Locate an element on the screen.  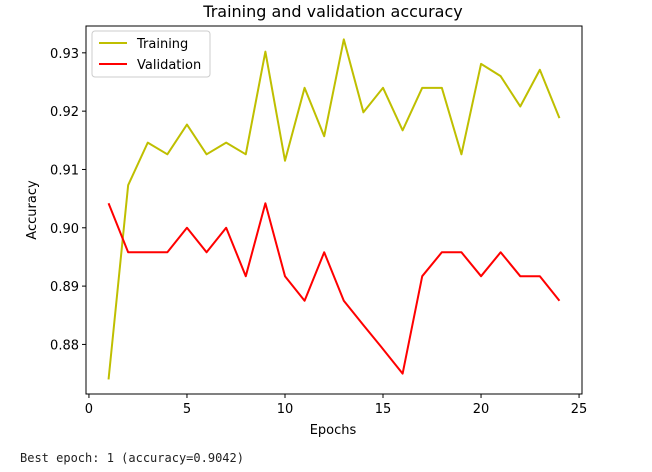
x-tick-label: 20 is located at coordinates (481, 409).